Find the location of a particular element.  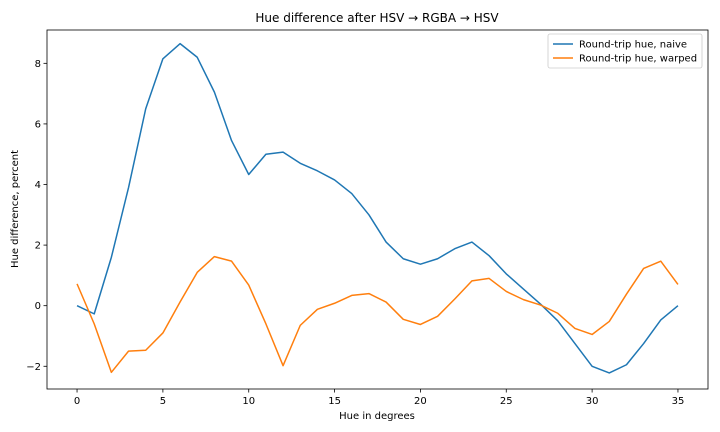

y-tick-label: 4 is located at coordinates (38, 185).